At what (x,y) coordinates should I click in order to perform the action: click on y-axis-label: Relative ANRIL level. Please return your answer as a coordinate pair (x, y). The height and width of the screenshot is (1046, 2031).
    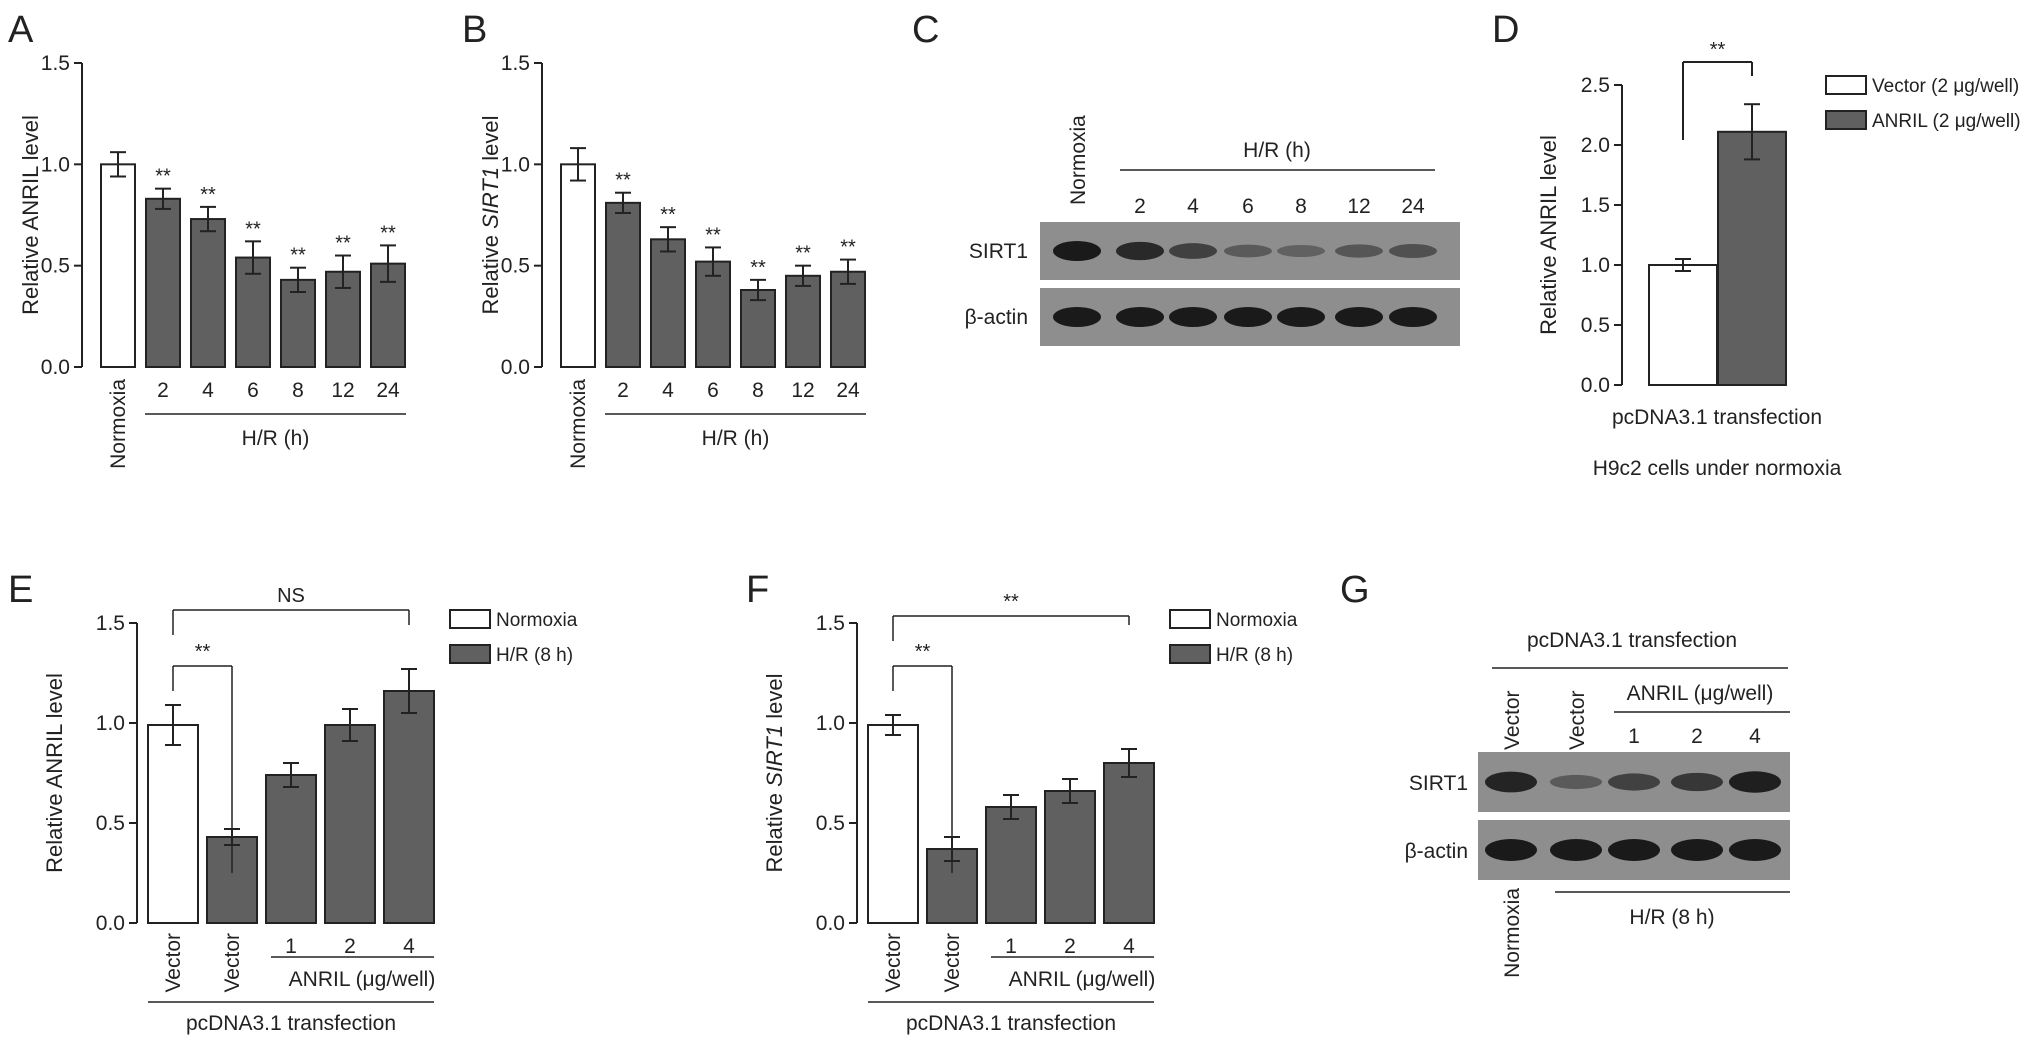
    Looking at the image, I should click on (54, 773).